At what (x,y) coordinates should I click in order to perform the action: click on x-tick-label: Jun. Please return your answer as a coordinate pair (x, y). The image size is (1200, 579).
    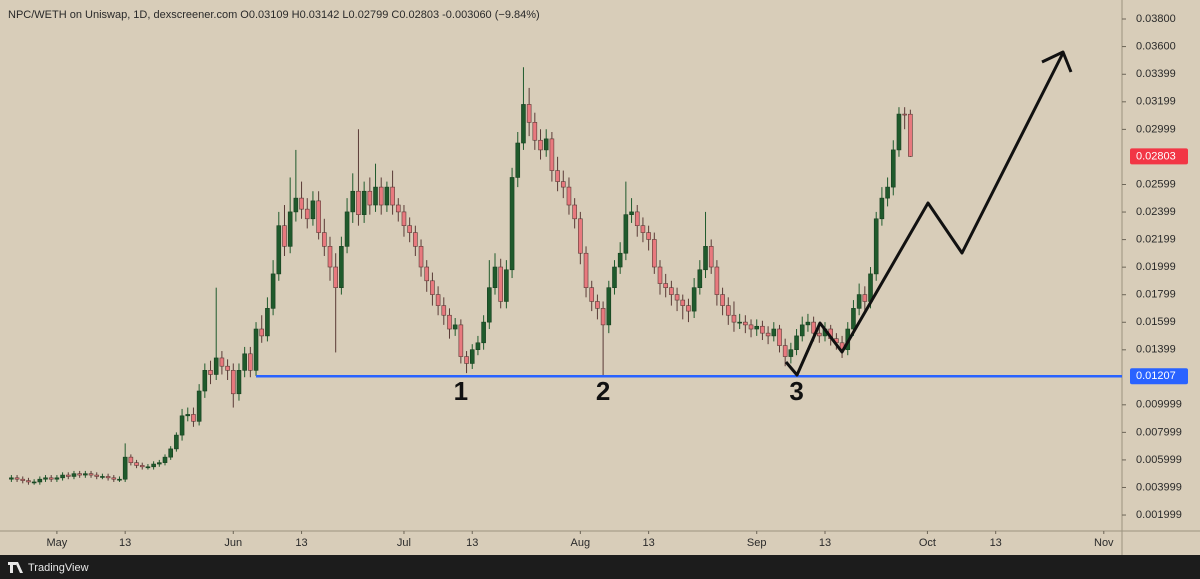
    Looking at the image, I should click on (233, 543).